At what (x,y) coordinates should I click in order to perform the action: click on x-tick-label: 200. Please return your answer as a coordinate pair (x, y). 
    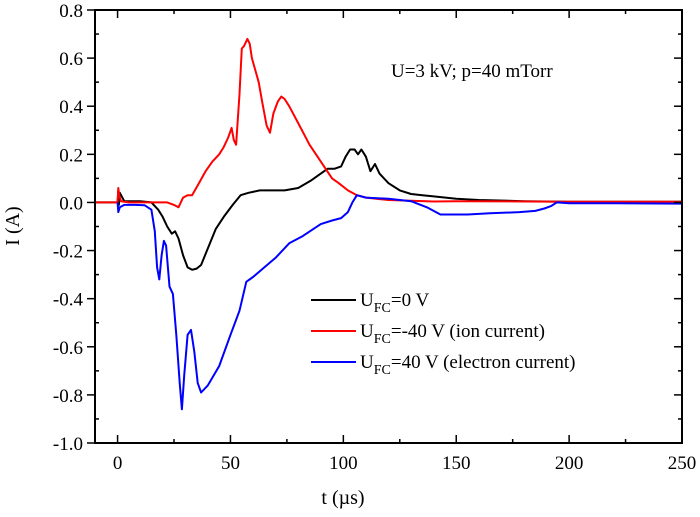
    Looking at the image, I should click on (569, 463).